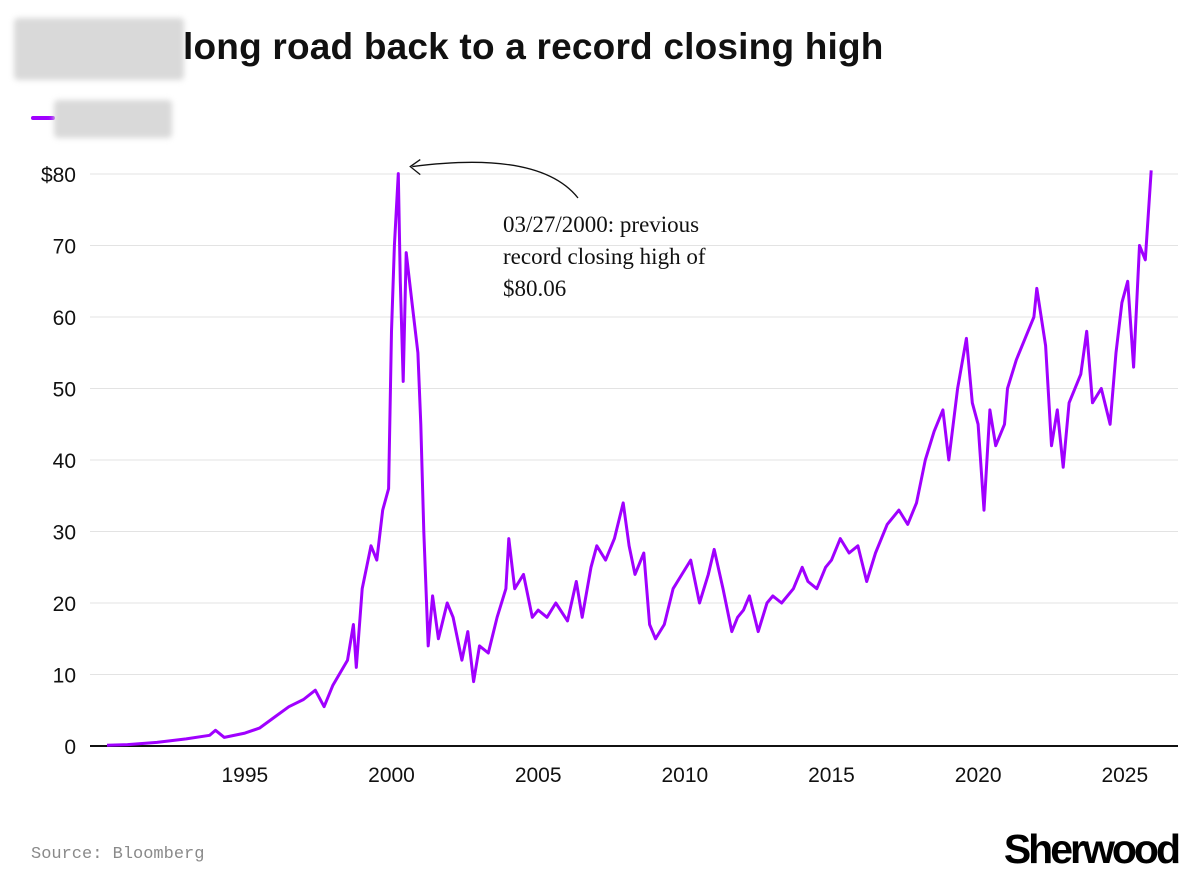 The image size is (1198, 890). I want to click on arrowhead-icon, so click(415, 167).